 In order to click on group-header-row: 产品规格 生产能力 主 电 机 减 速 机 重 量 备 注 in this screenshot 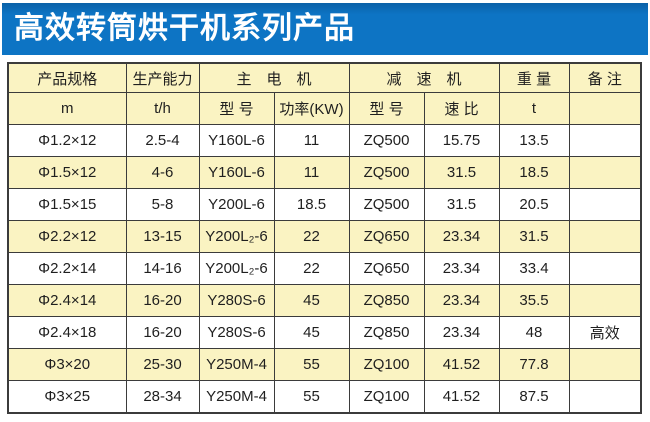, I will do `click(324, 77)`.